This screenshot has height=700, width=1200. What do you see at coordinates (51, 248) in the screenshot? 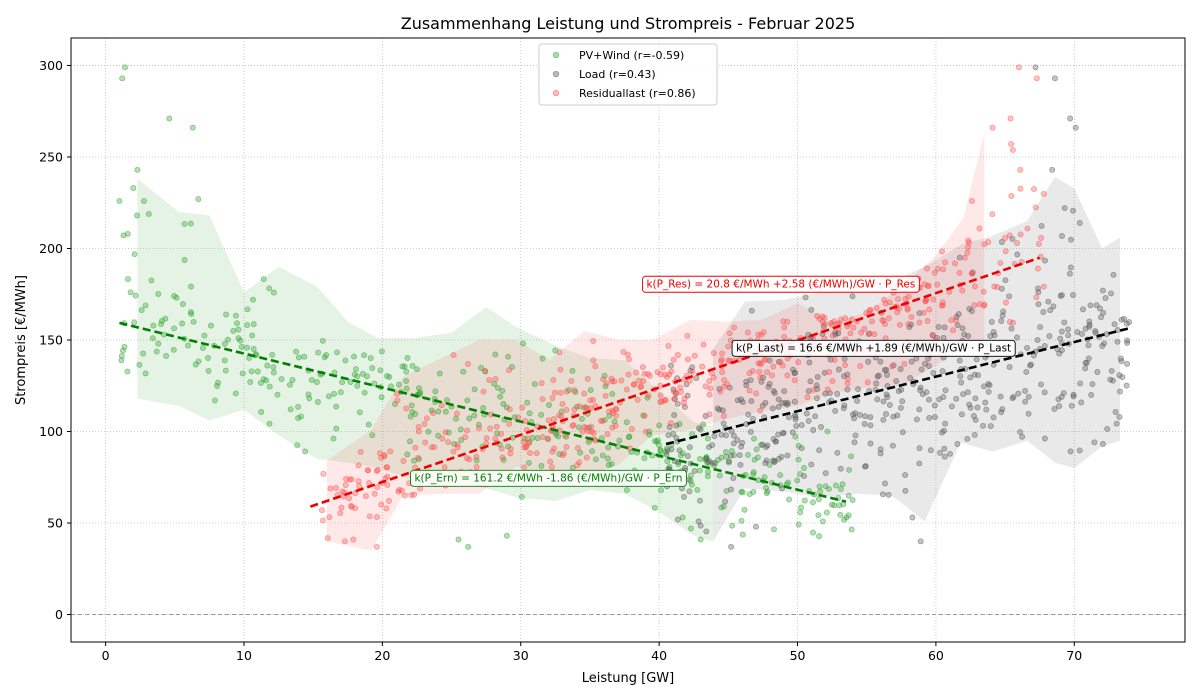
I see `y-tick-label: 200` at bounding box center [51, 248].